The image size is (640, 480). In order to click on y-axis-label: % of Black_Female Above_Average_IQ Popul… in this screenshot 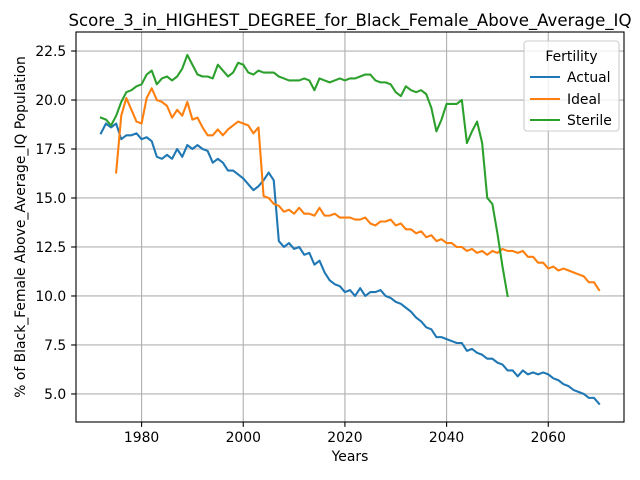, I will do `click(21, 227)`.